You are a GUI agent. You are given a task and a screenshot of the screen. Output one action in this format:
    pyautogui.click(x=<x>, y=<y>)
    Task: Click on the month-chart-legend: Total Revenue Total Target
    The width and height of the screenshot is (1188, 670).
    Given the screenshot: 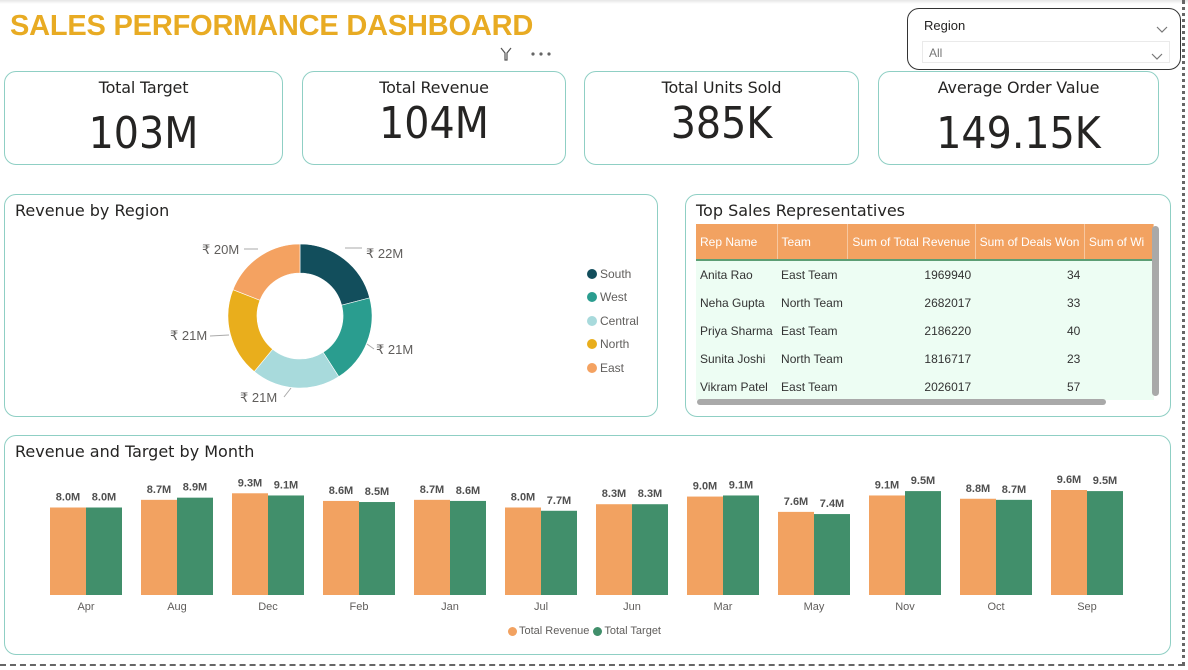 What is the action you would take?
    pyautogui.click(x=586, y=631)
    